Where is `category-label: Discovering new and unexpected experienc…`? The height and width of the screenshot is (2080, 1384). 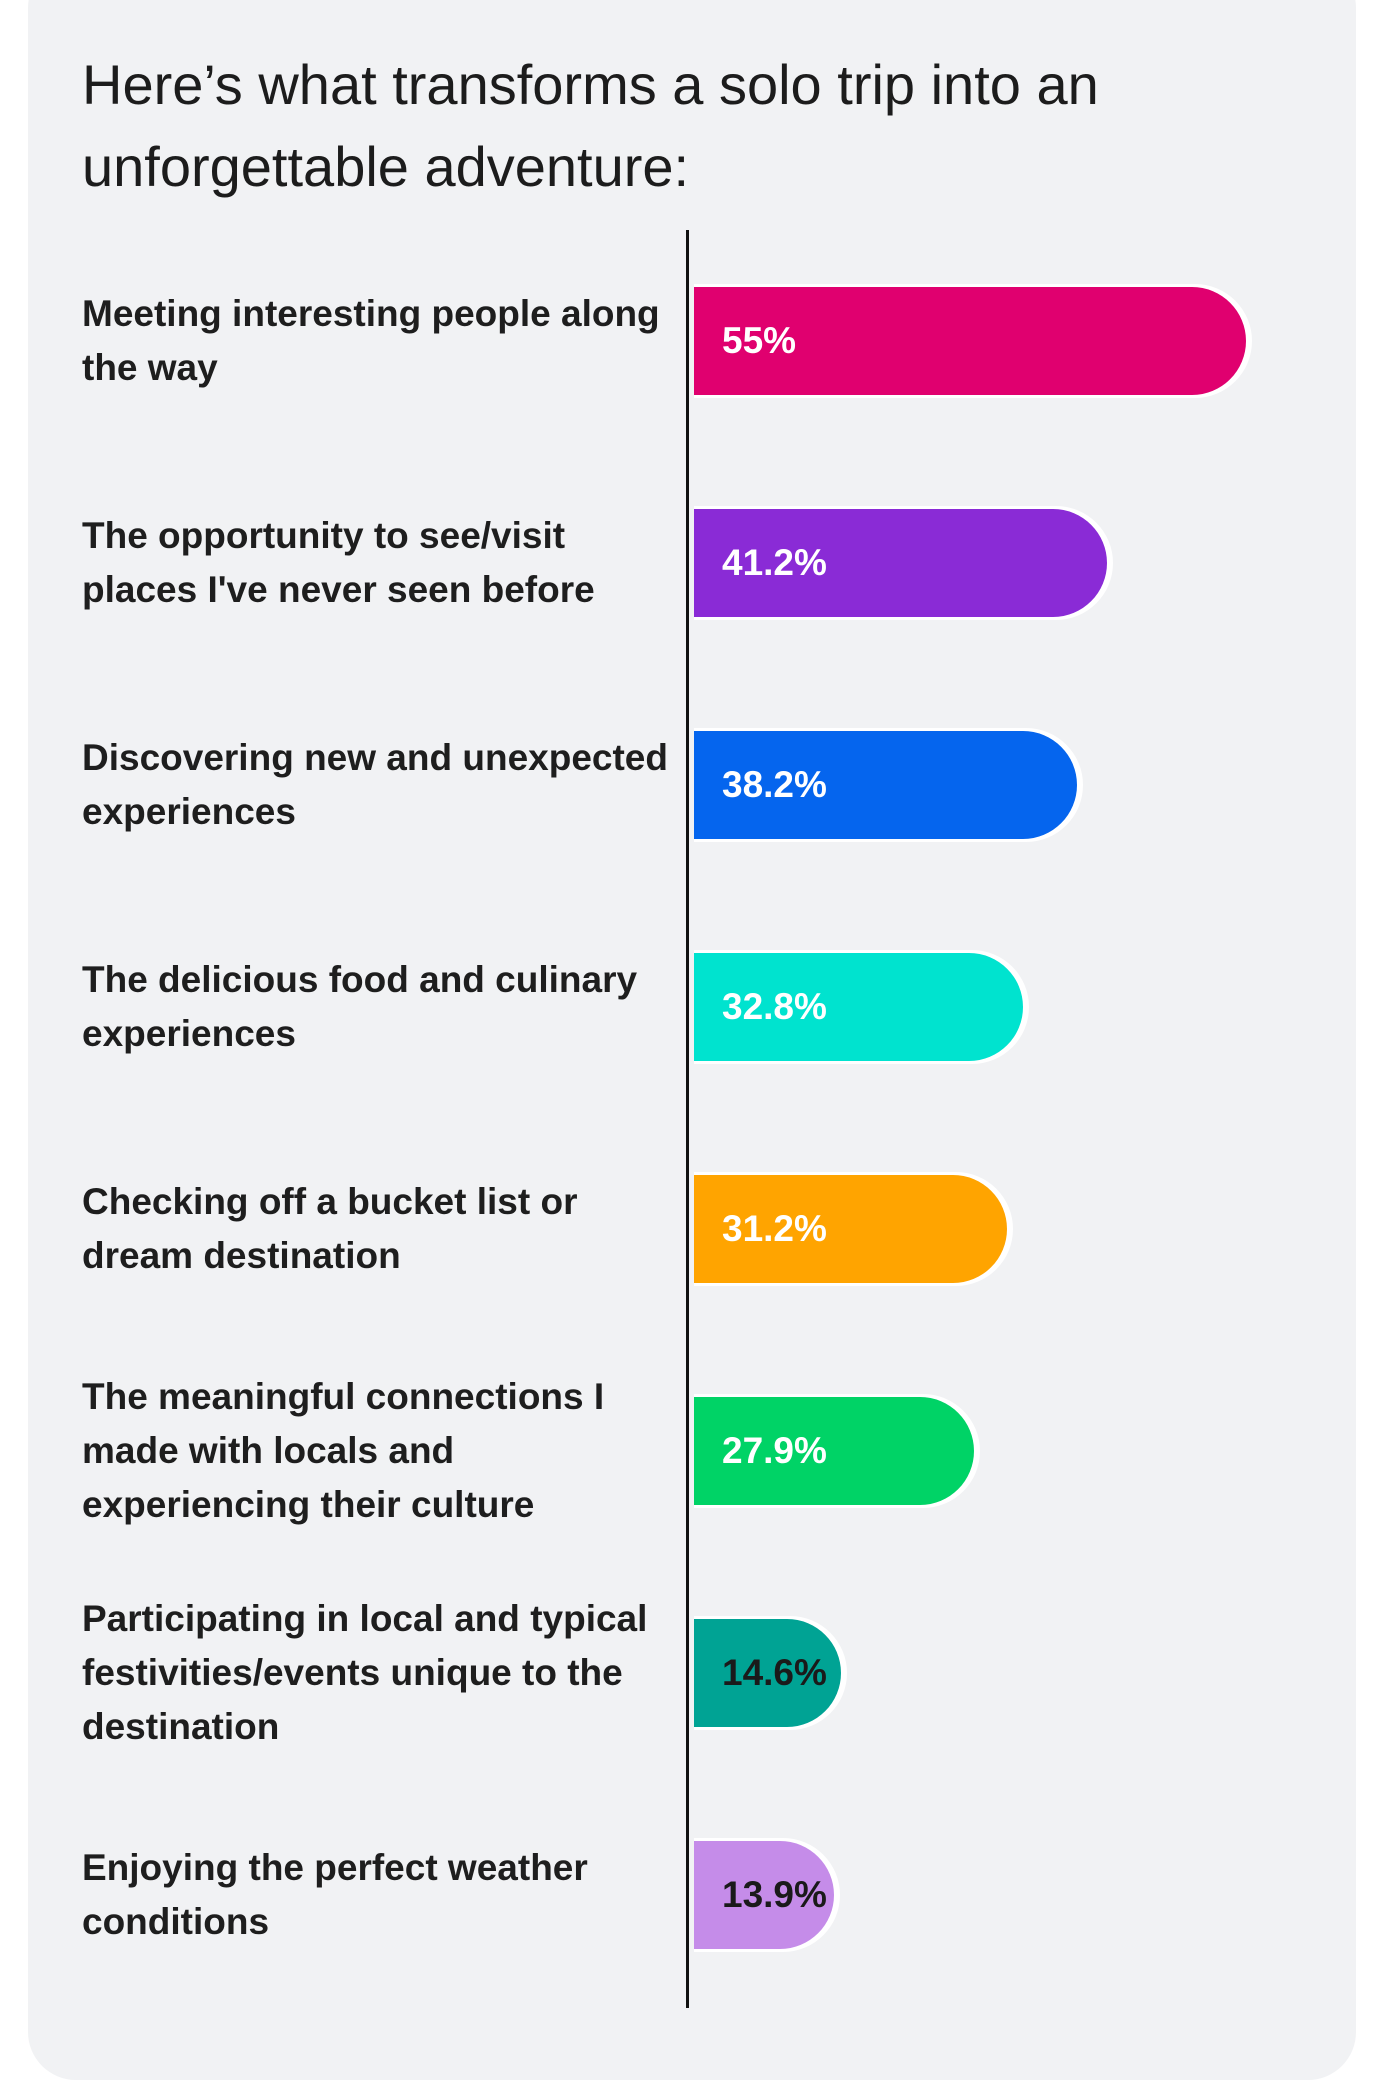
category-label: Discovering new and unexpected experienc… is located at coordinates (375, 784).